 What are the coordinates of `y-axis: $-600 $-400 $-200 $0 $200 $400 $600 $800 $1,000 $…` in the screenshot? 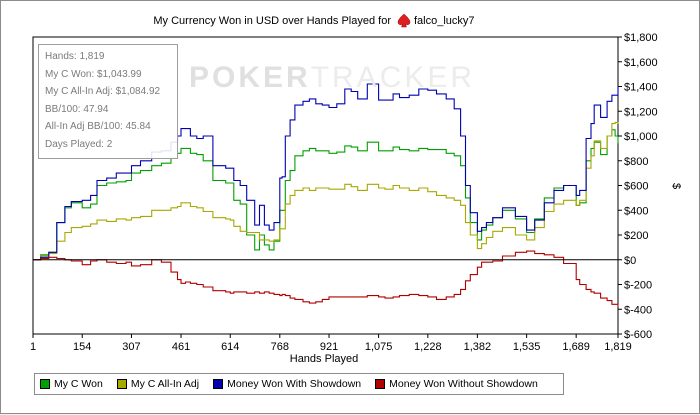 It's located at (638, 186).